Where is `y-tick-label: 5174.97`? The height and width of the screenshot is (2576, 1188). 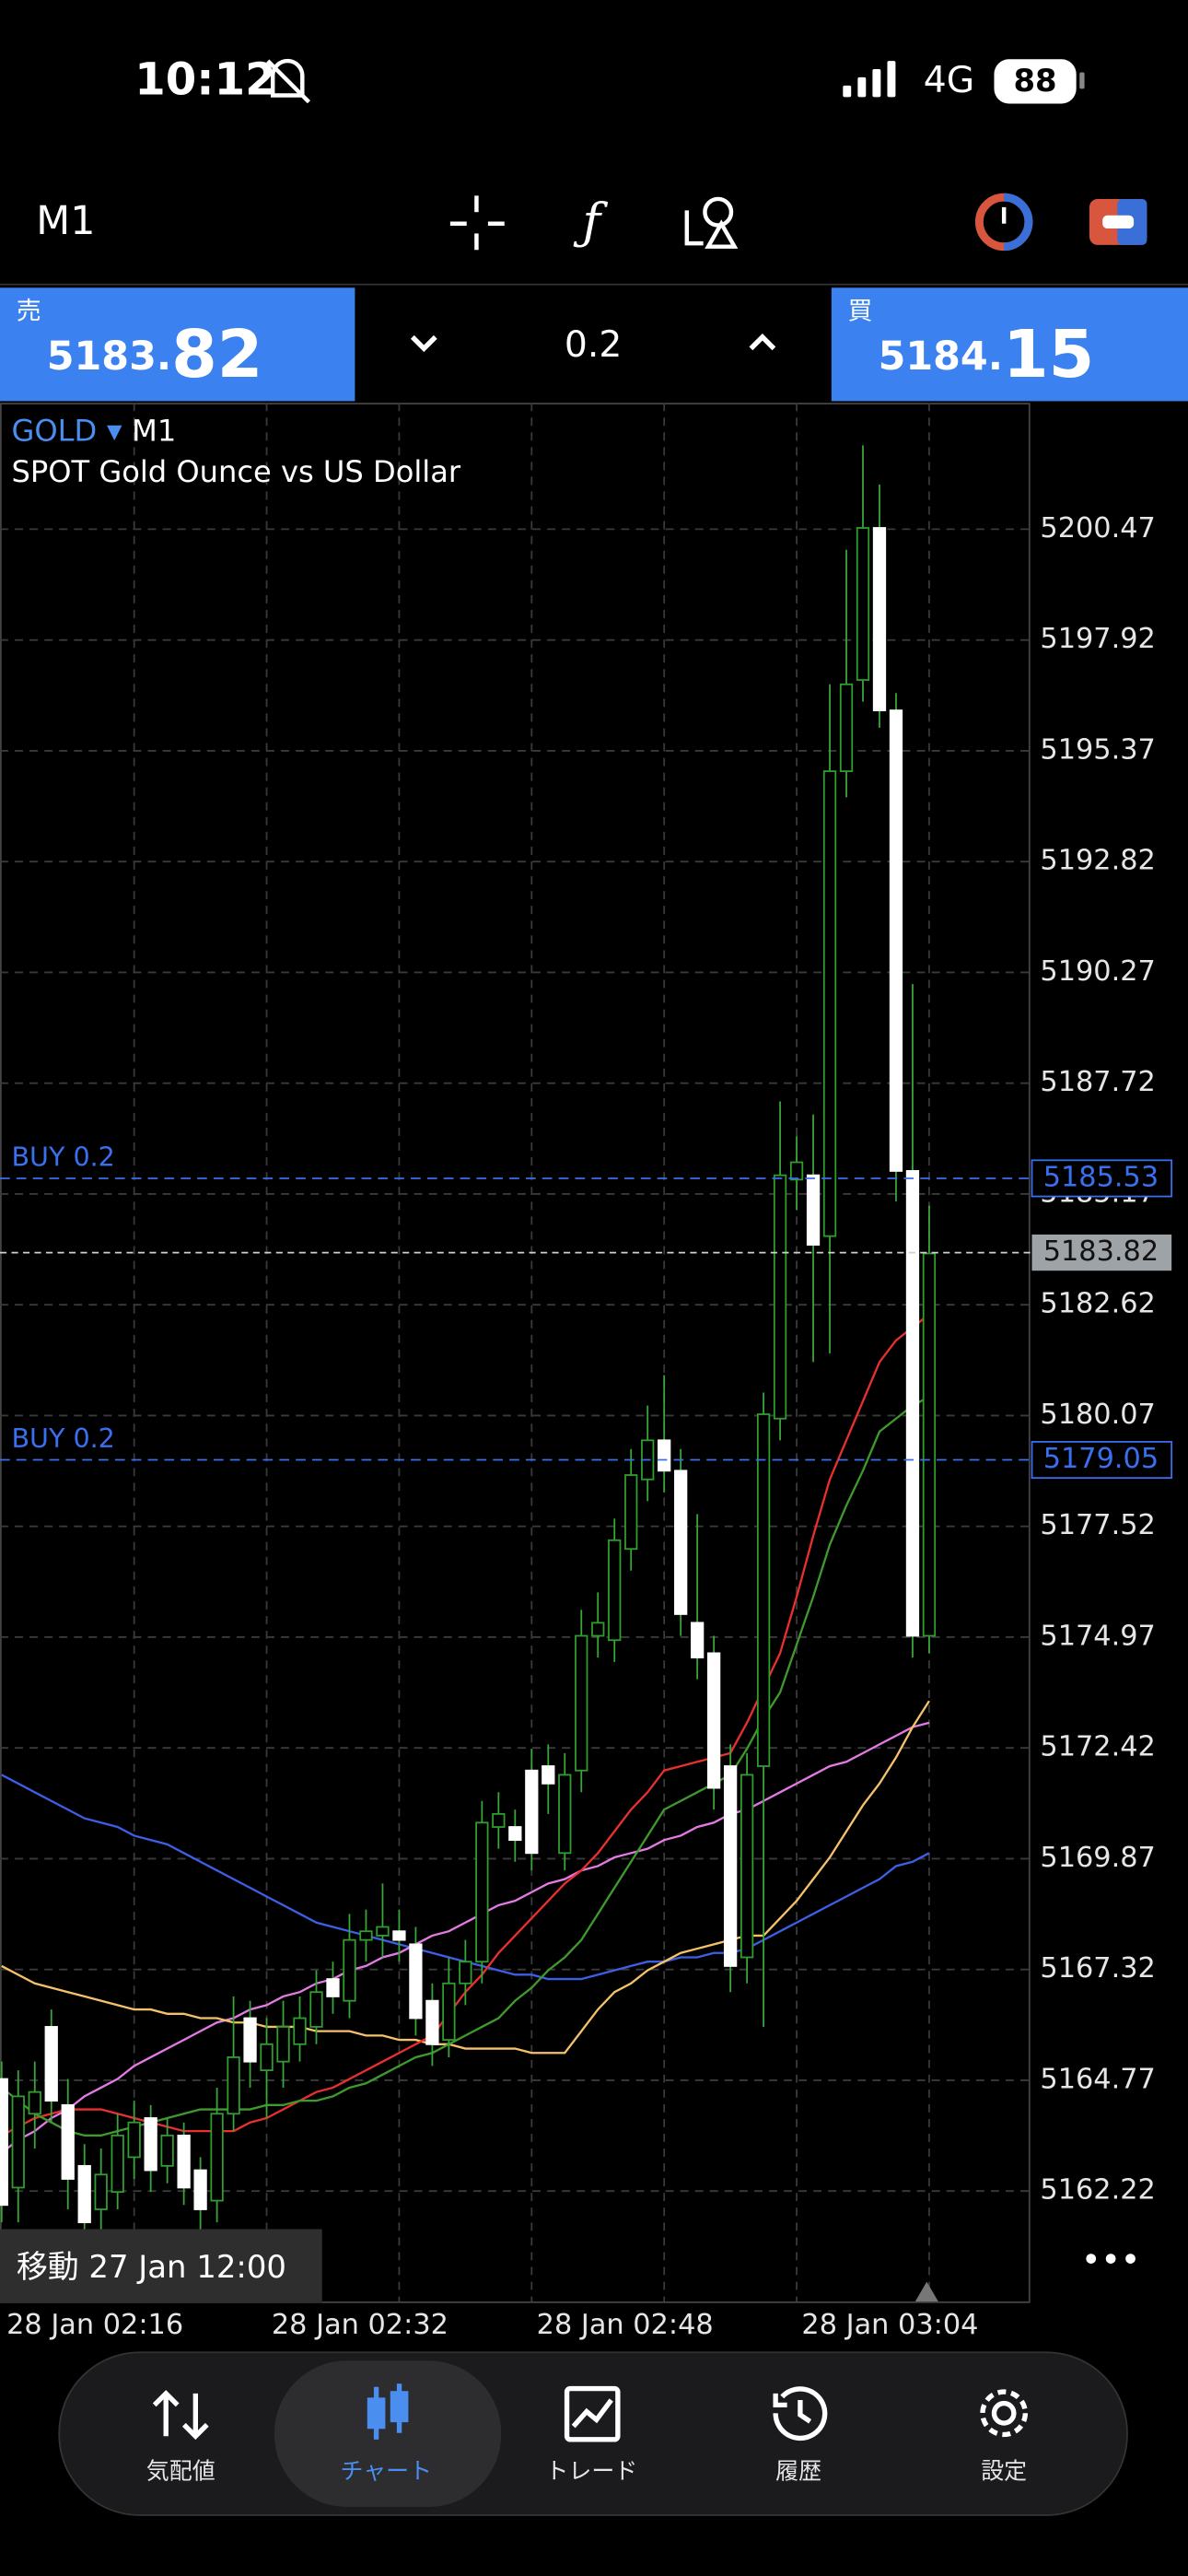
y-tick-label: 5174.97 is located at coordinates (1097, 1636).